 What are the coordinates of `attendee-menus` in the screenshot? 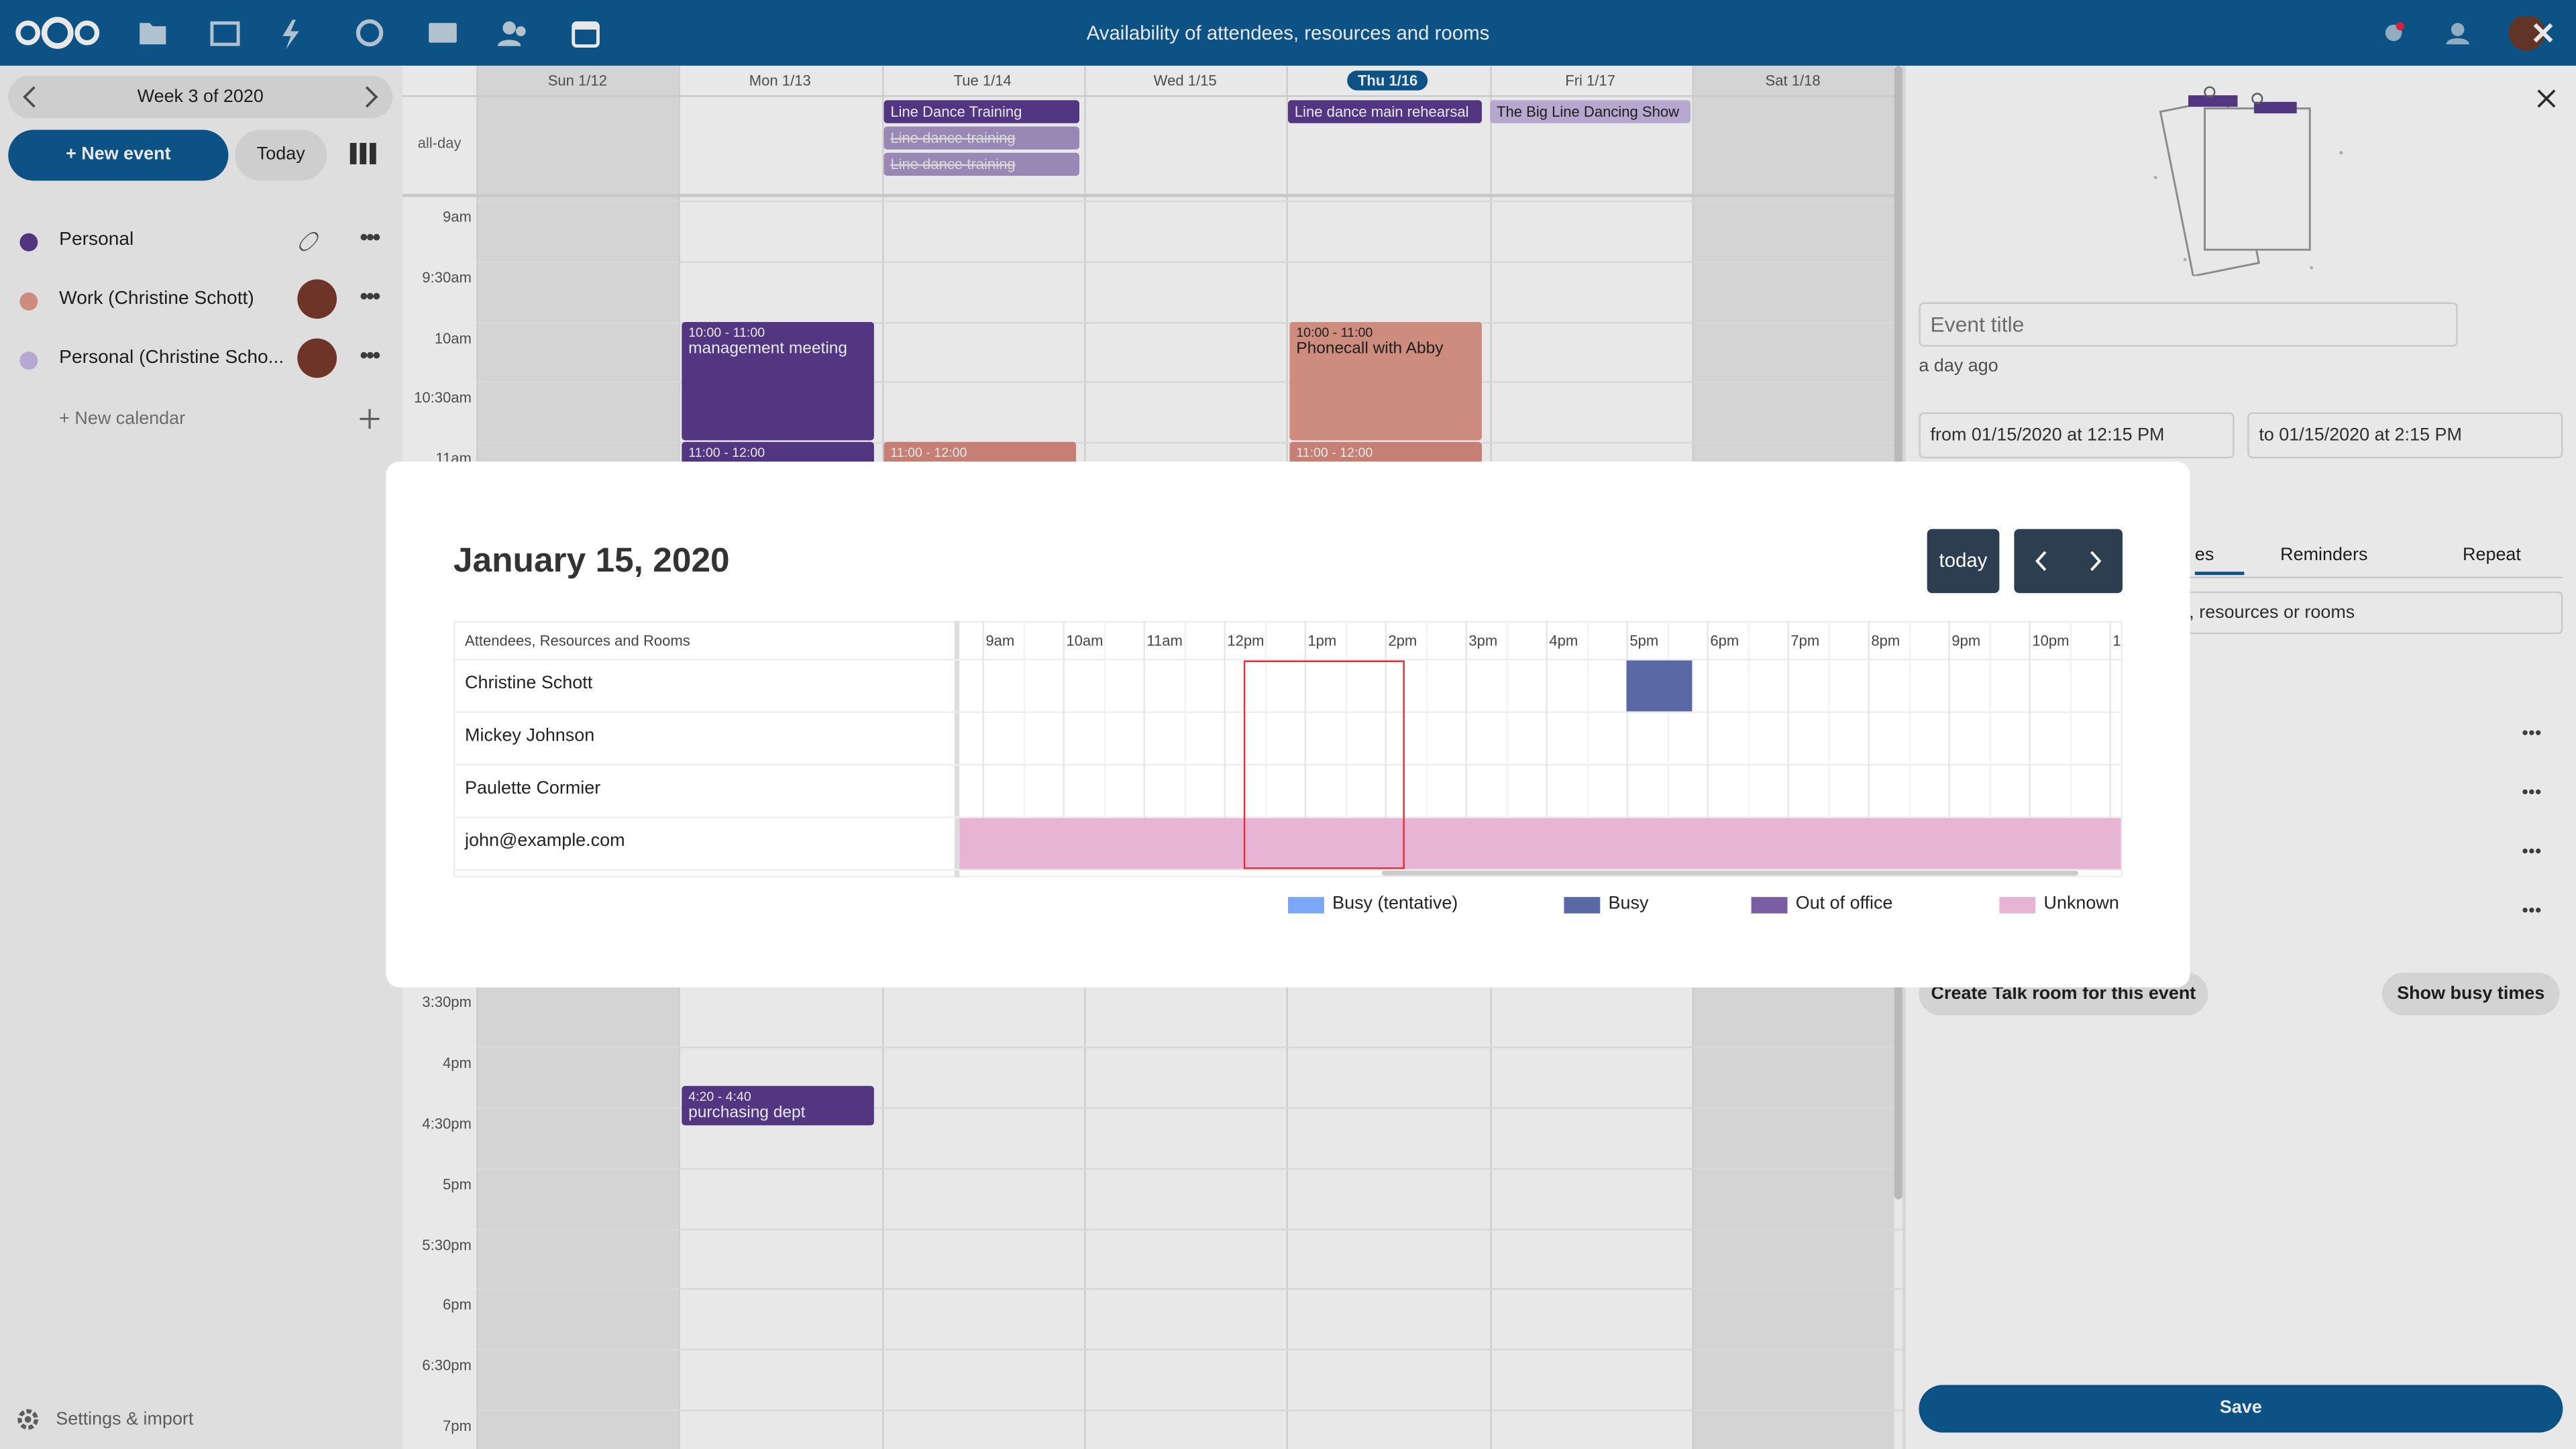 It's located at (2531, 821).